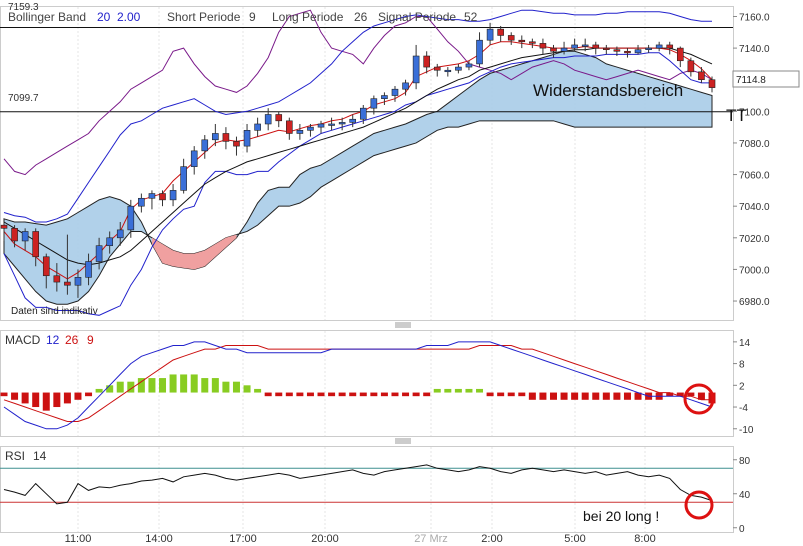 The image size is (803, 546). I want to click on current-price-box: 7114.8, so click(766, 79).